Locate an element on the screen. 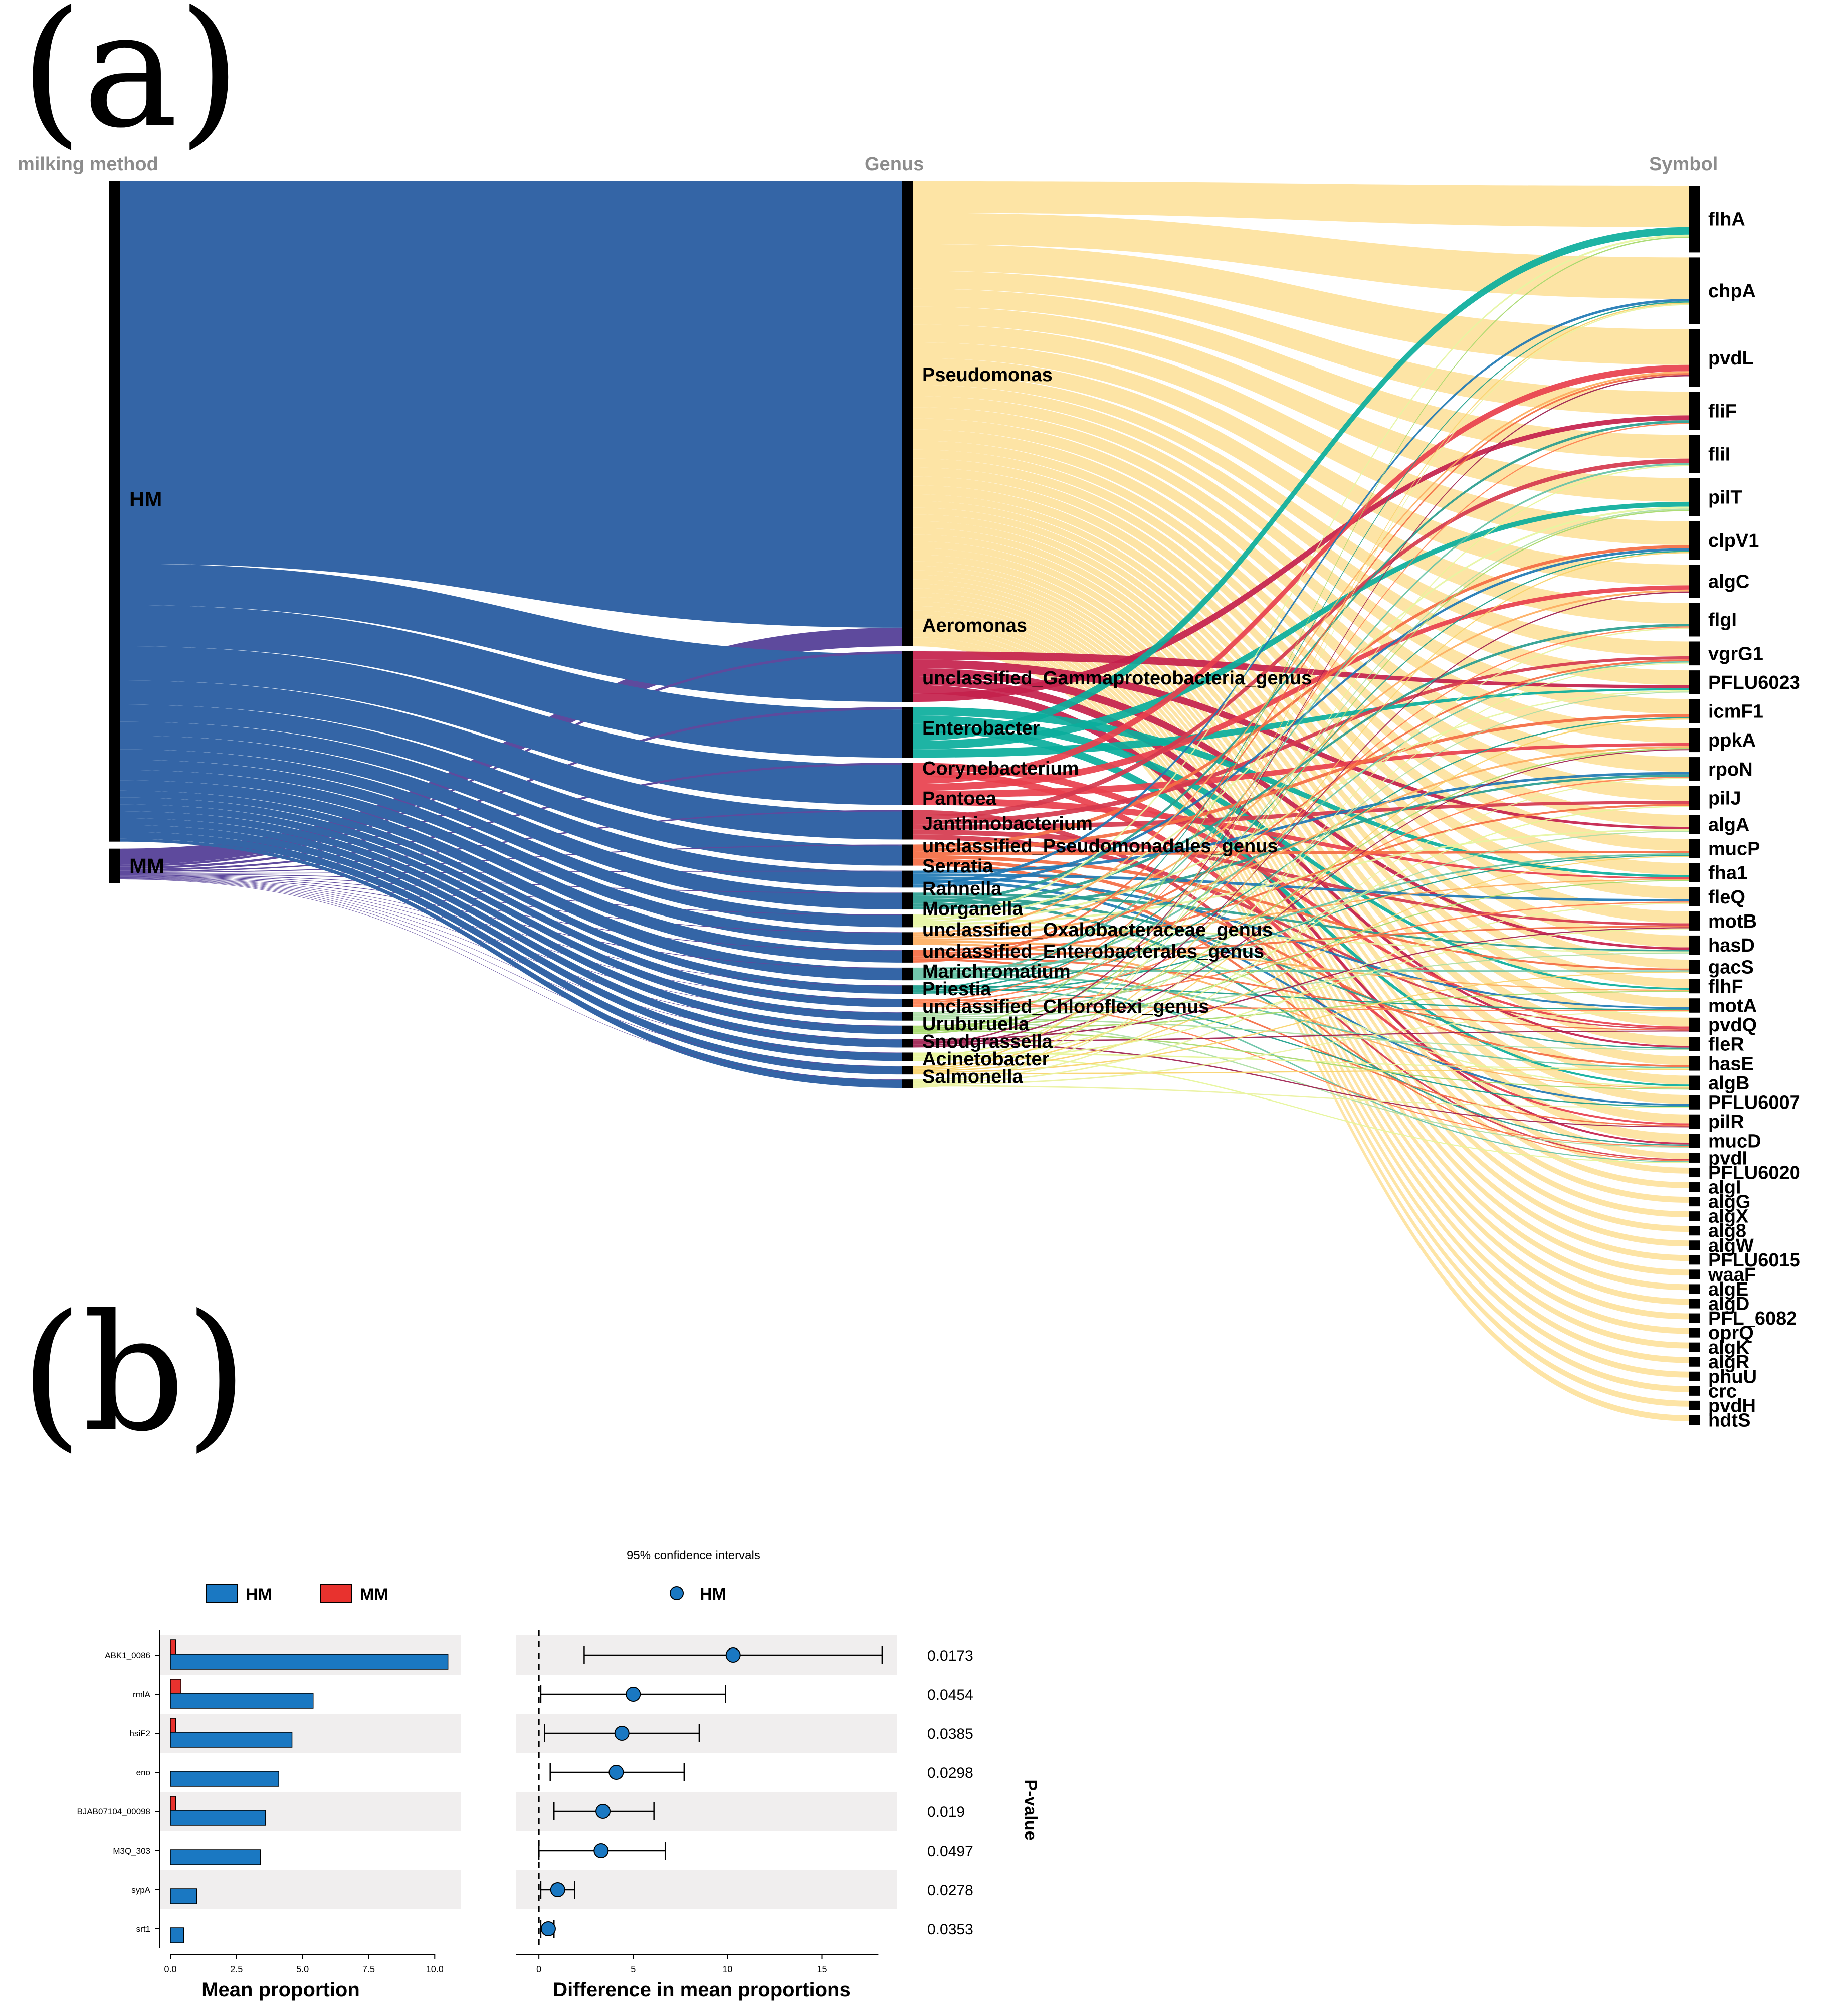 The height and width of the screenshot is (2016, 1826). link-mm-acinetobacter is located at coordinates (511, 972).